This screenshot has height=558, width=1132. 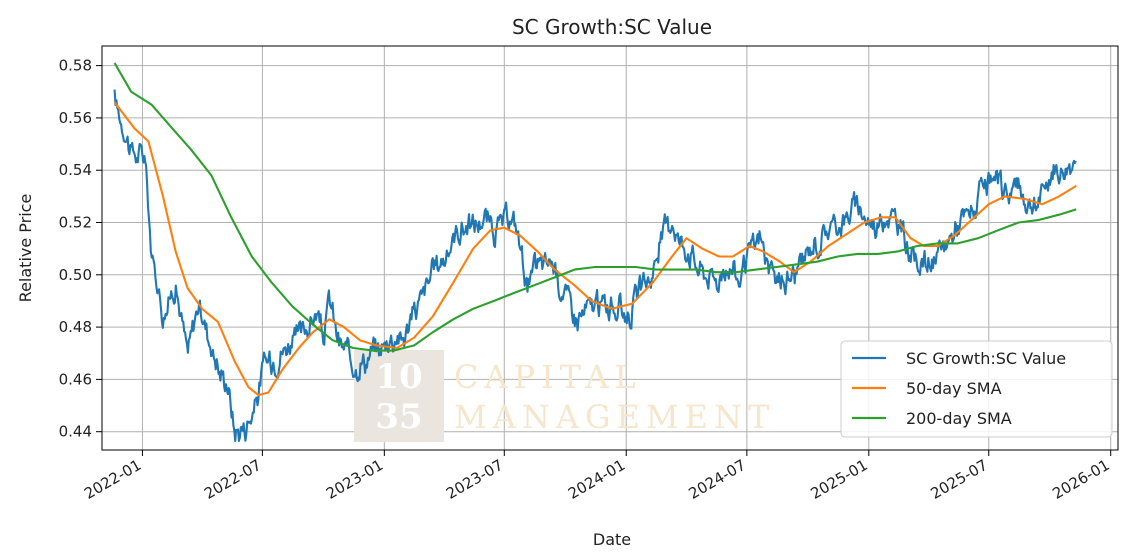 What do you see at coordinates (959, 418) in the screenshot?
I see `legend-label: 200-day SMA` at bounding box center [959, 418].